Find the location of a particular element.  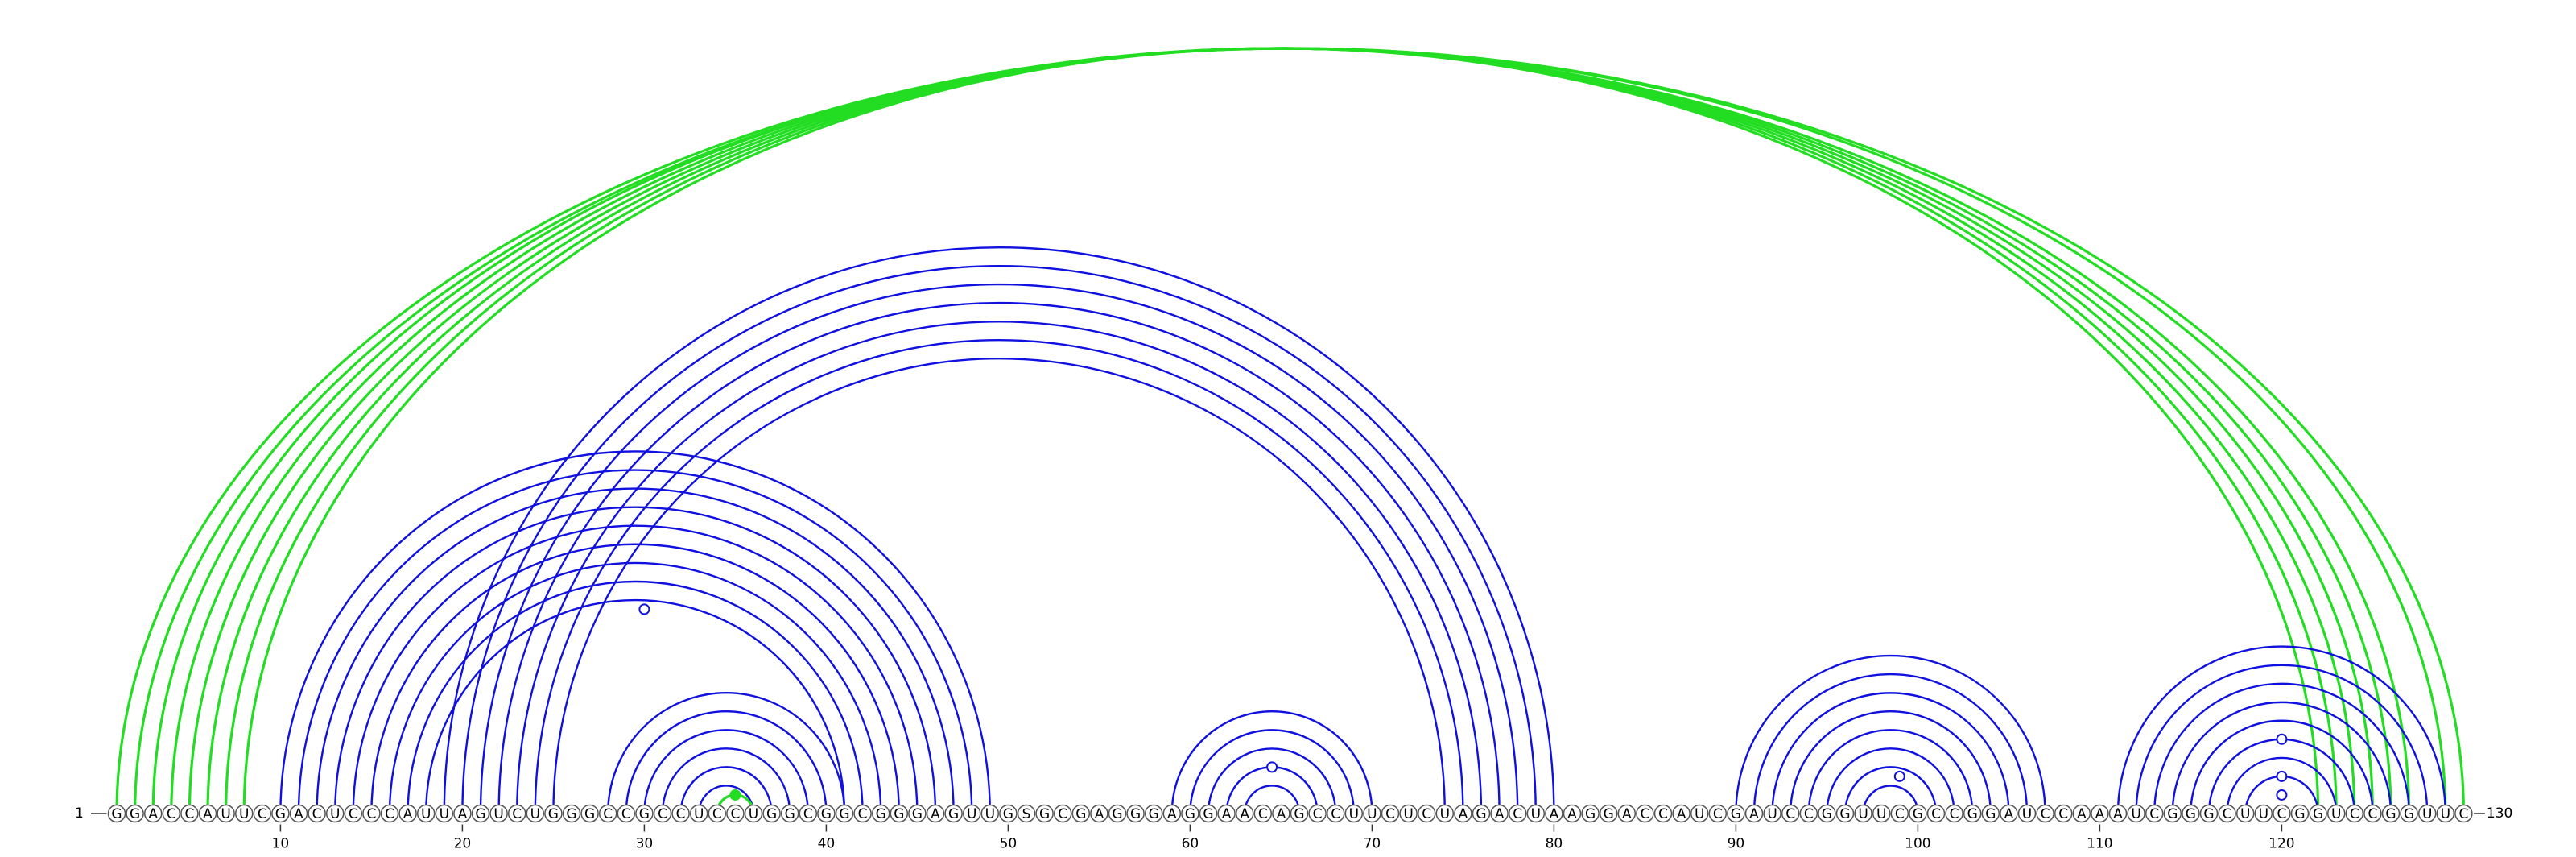

nucleotide-15: C is located at coordinates (371, 813).